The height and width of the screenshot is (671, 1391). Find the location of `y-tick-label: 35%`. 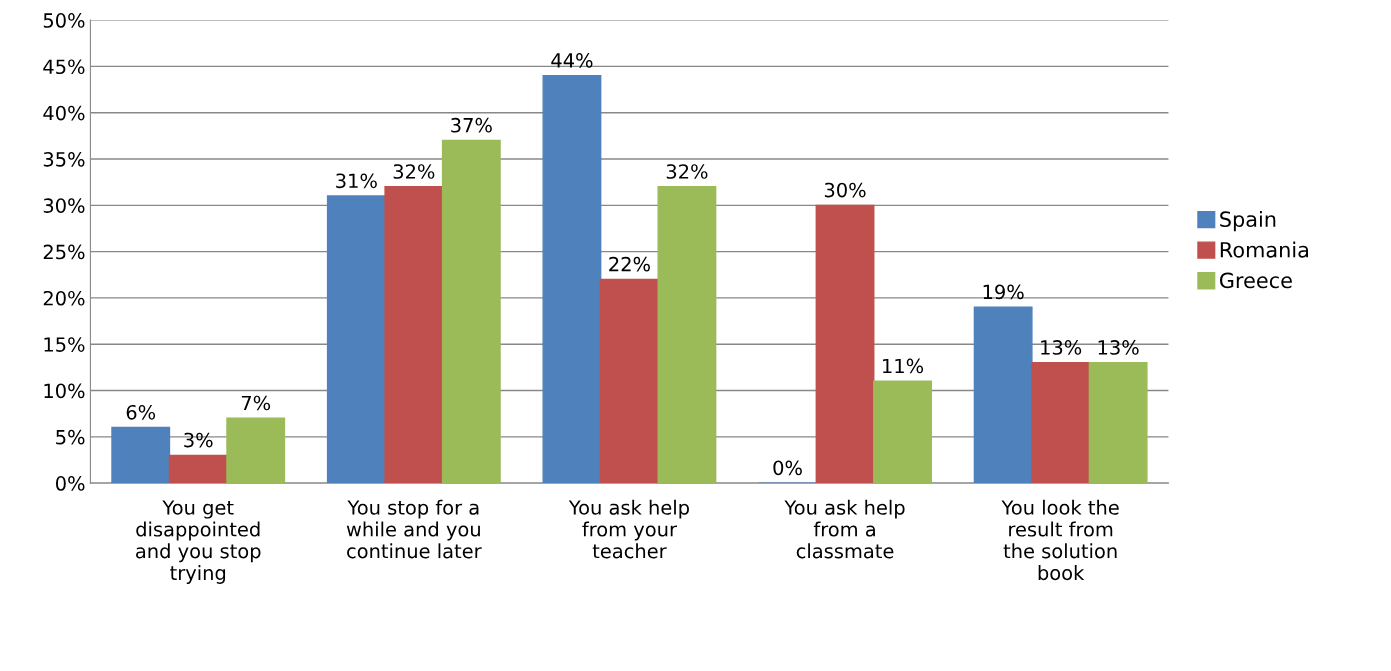

y-tick-label: 35% is located at coordinates (64, 159).